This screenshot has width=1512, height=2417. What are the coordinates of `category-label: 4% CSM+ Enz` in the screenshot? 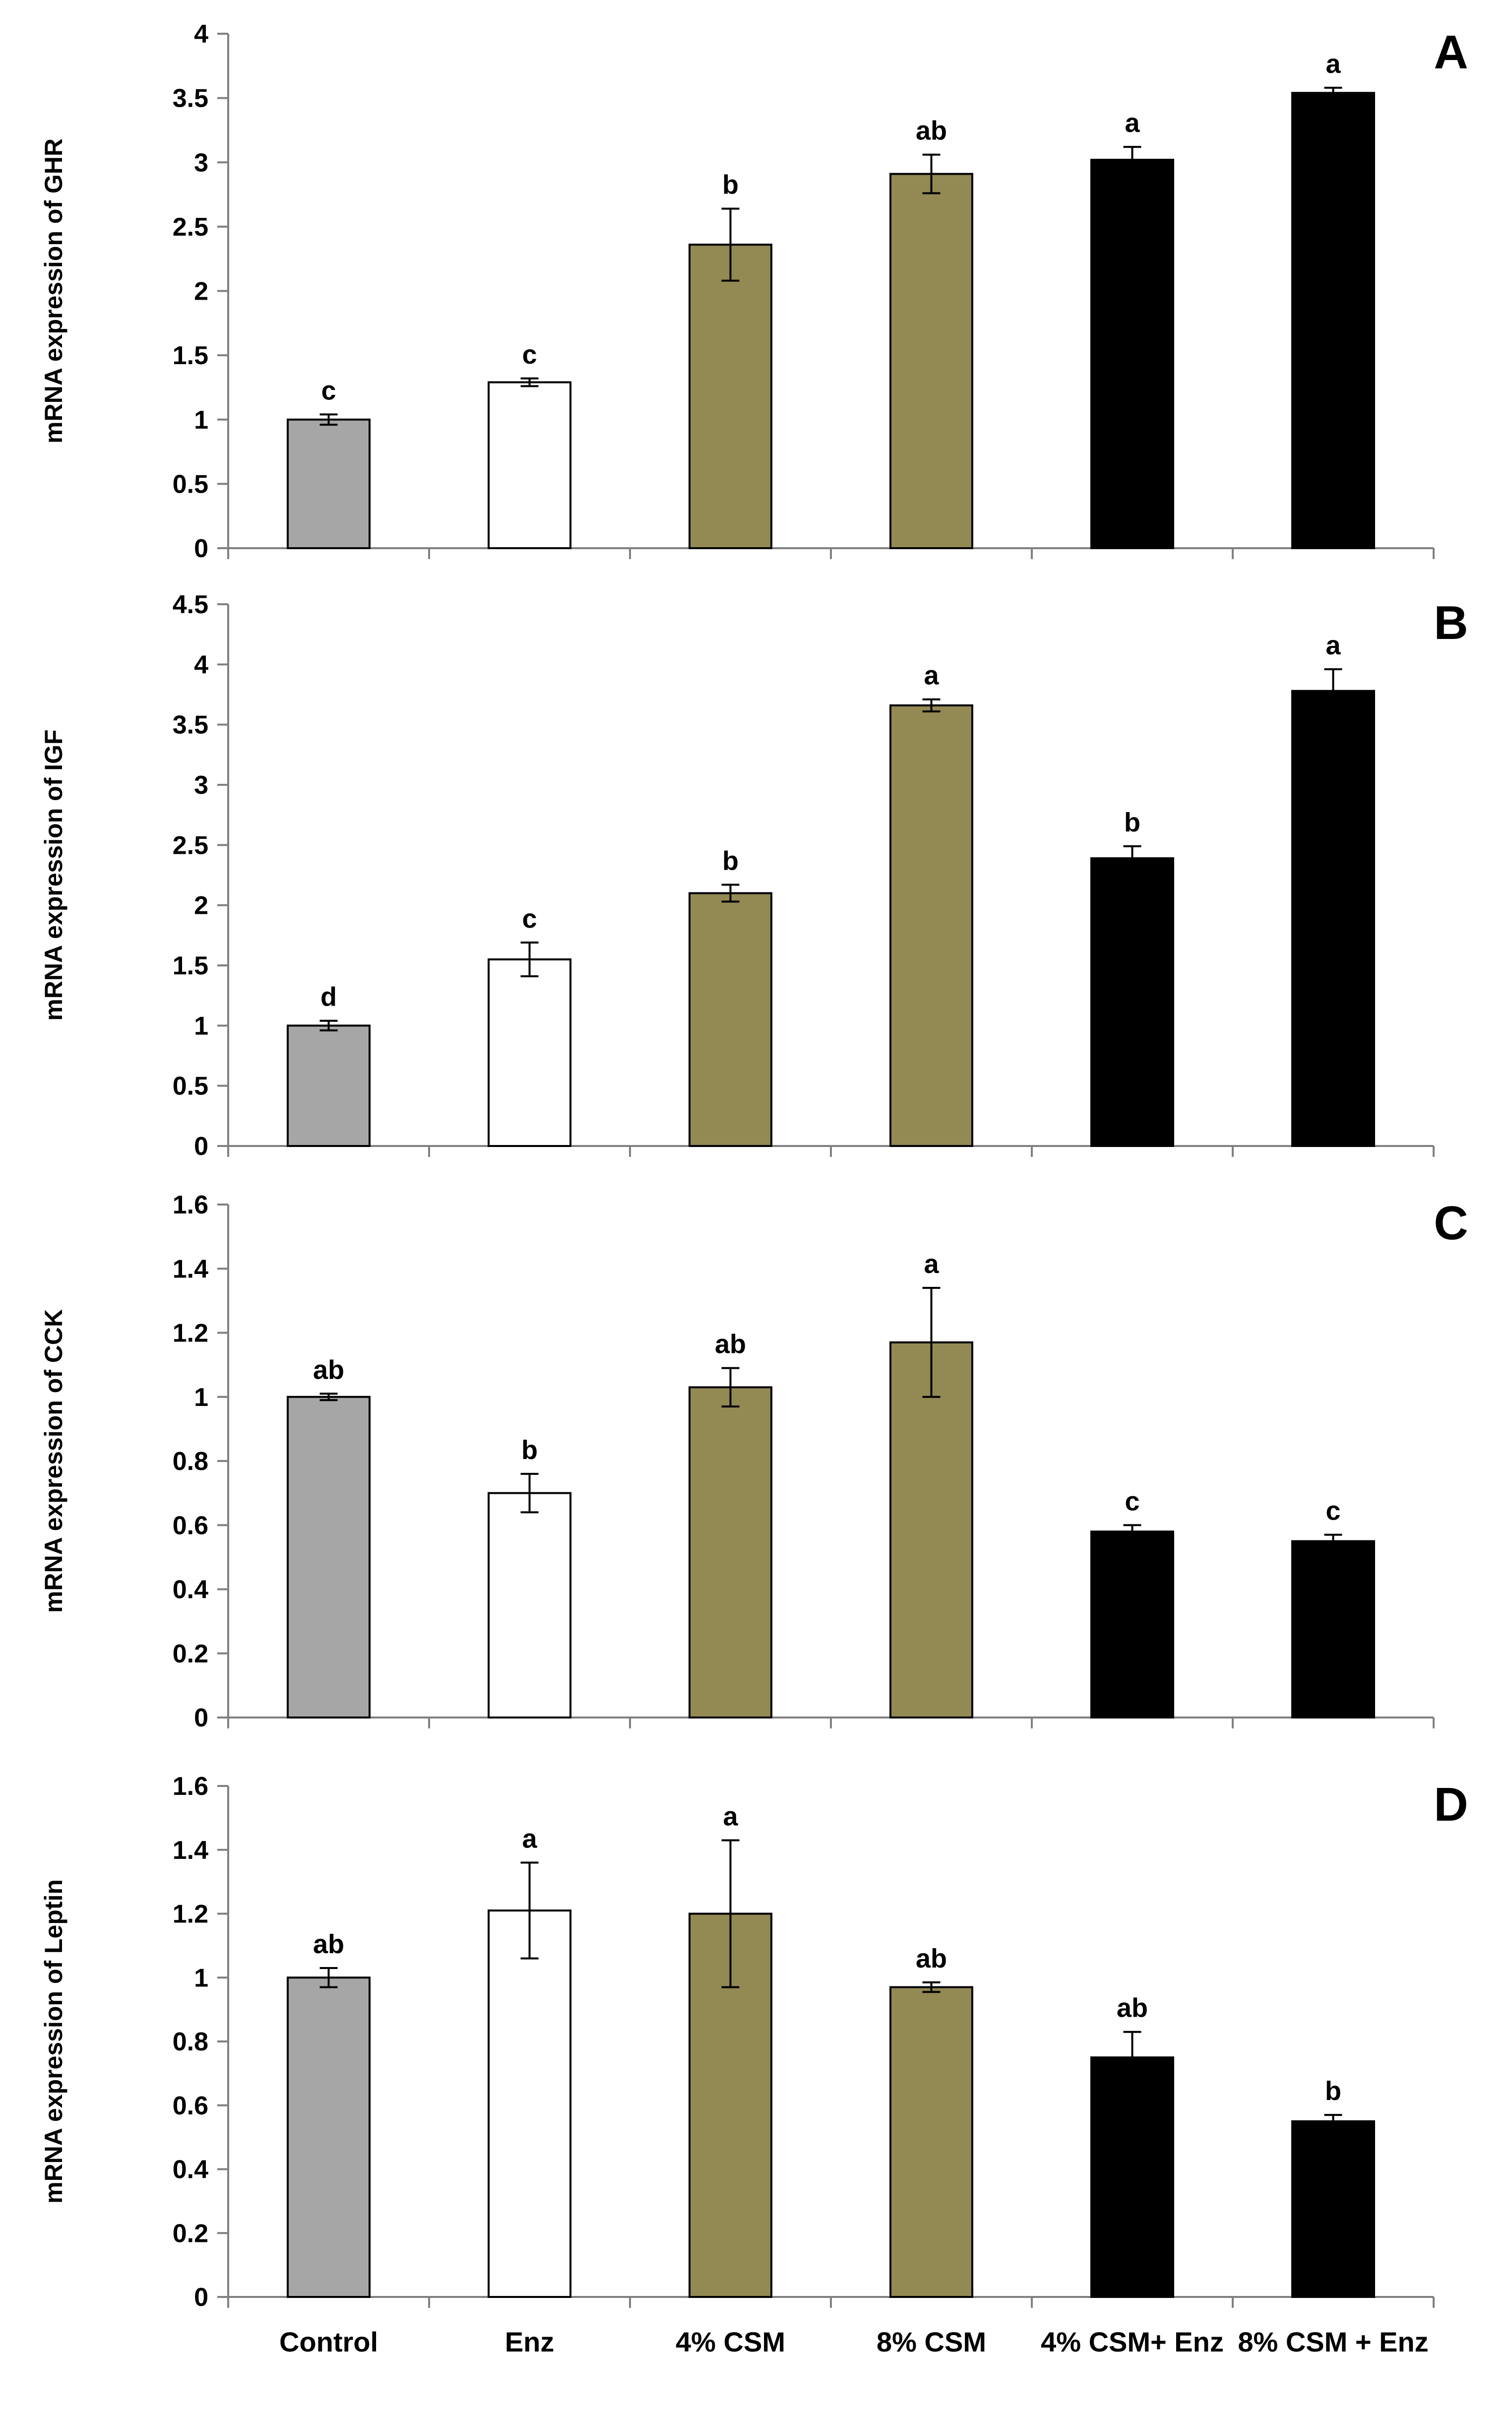 It's located at (1132, 2341).